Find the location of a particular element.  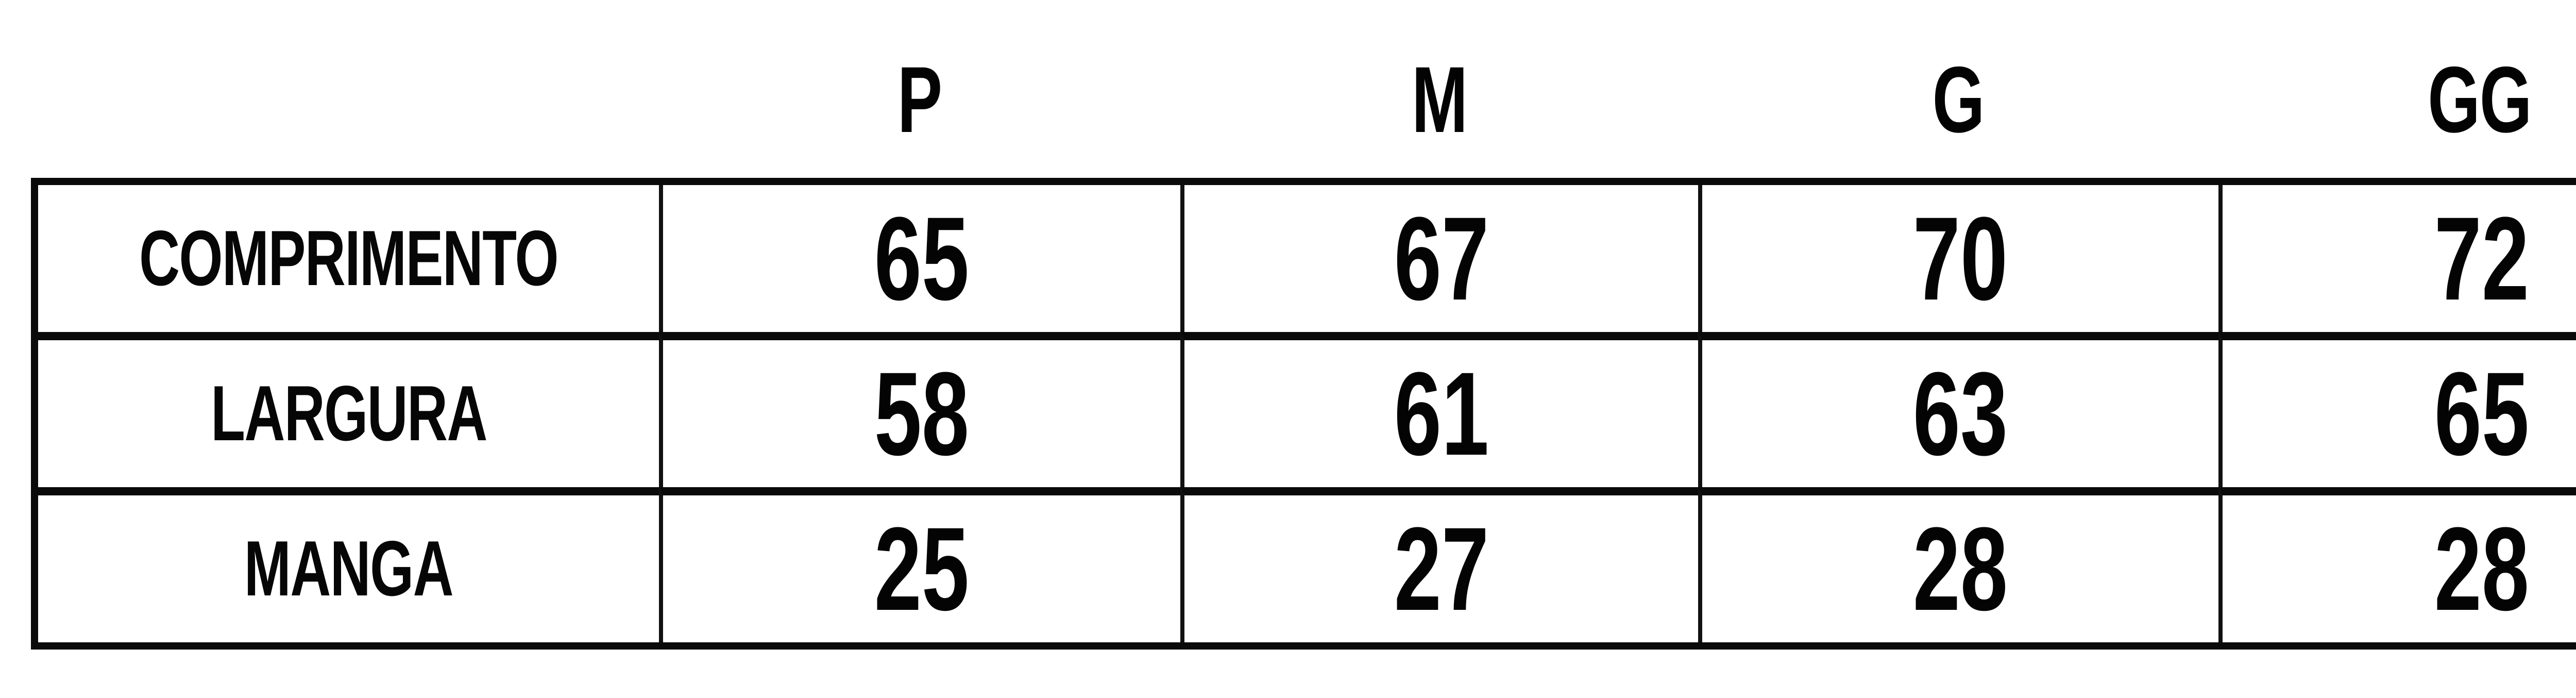

value-manga-m: 27 is located at coordinates (1441, 569).